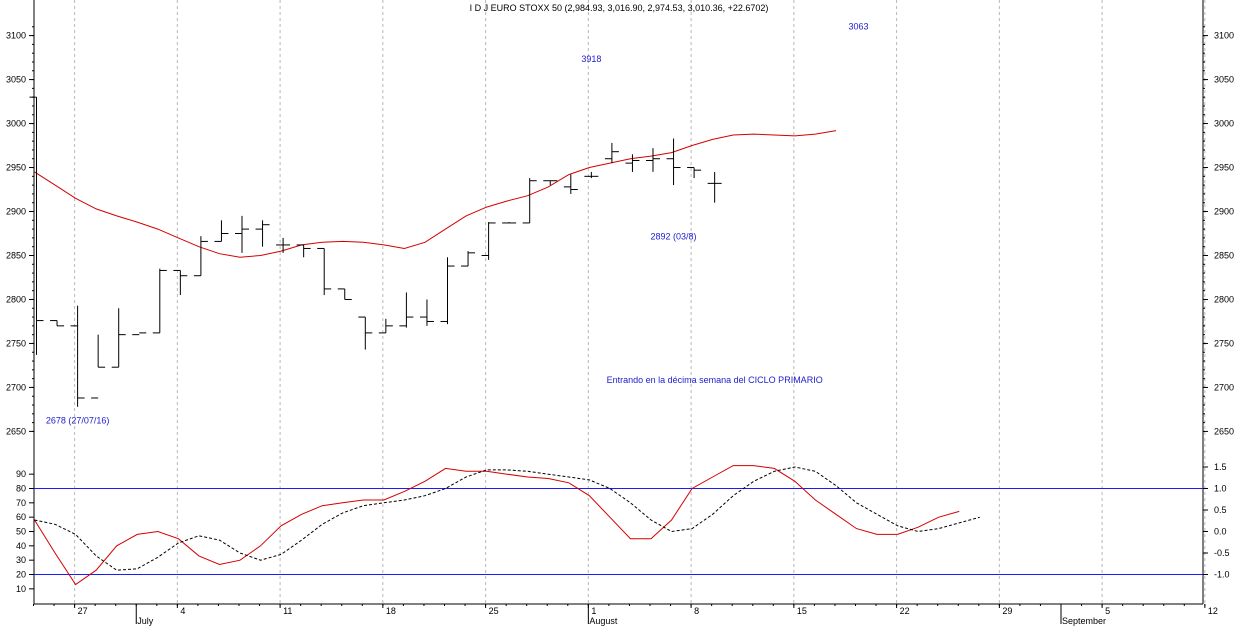 This screenshot has width=1238, height=627. I want to click on x-day-tick-label: 25, so click(494, 611).